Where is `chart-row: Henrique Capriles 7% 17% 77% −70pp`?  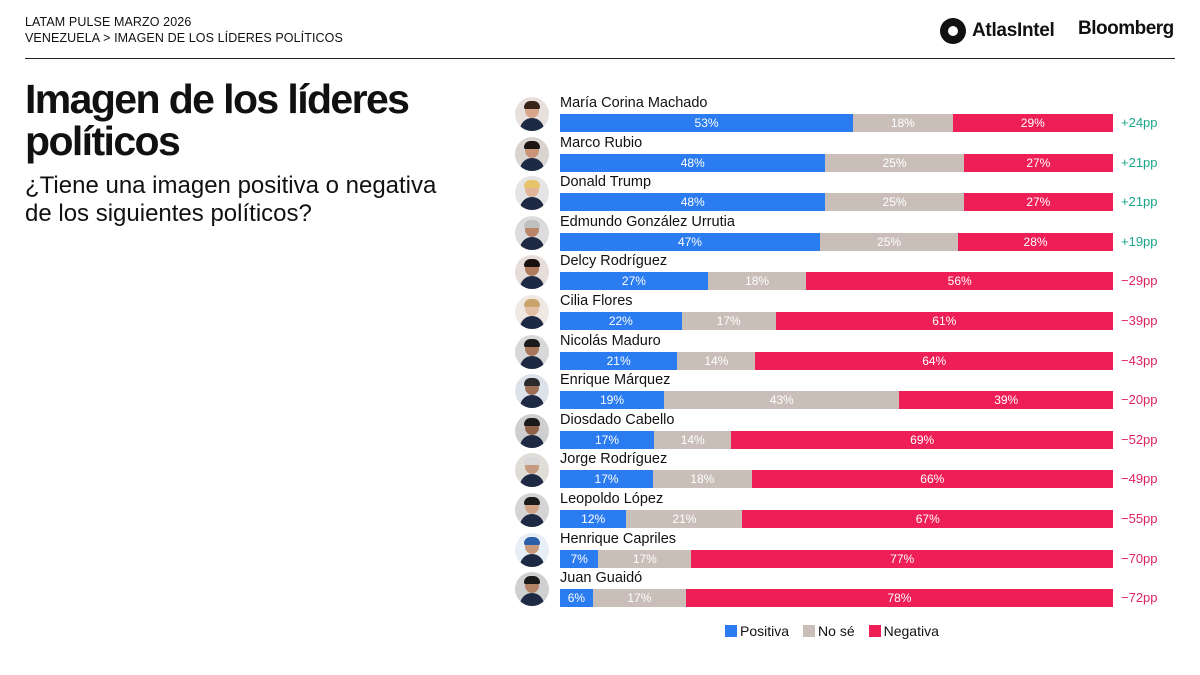 chart-row: Henrique Capriles 7% 17% 77% −70pp is located at coordinates (845, 550).